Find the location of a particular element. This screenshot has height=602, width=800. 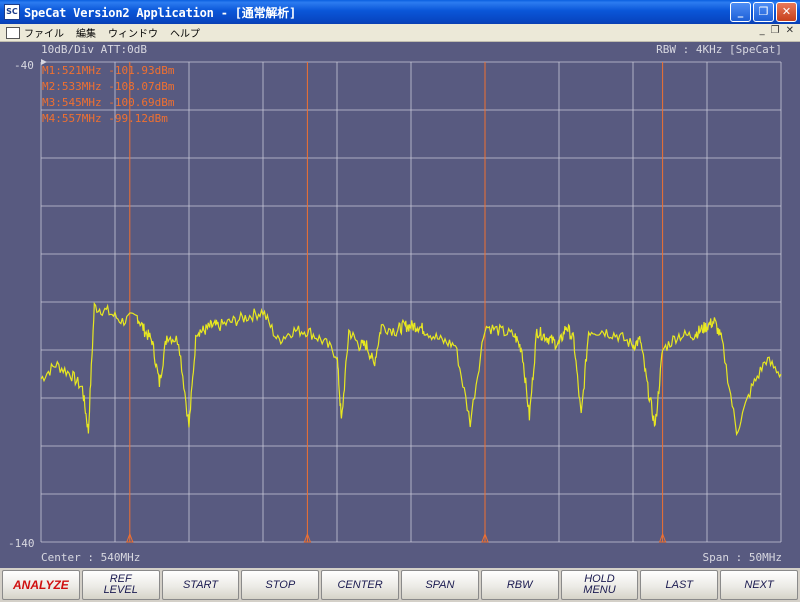

hold-menu-button: HOLD MENU is located at coordinates (599, 585).